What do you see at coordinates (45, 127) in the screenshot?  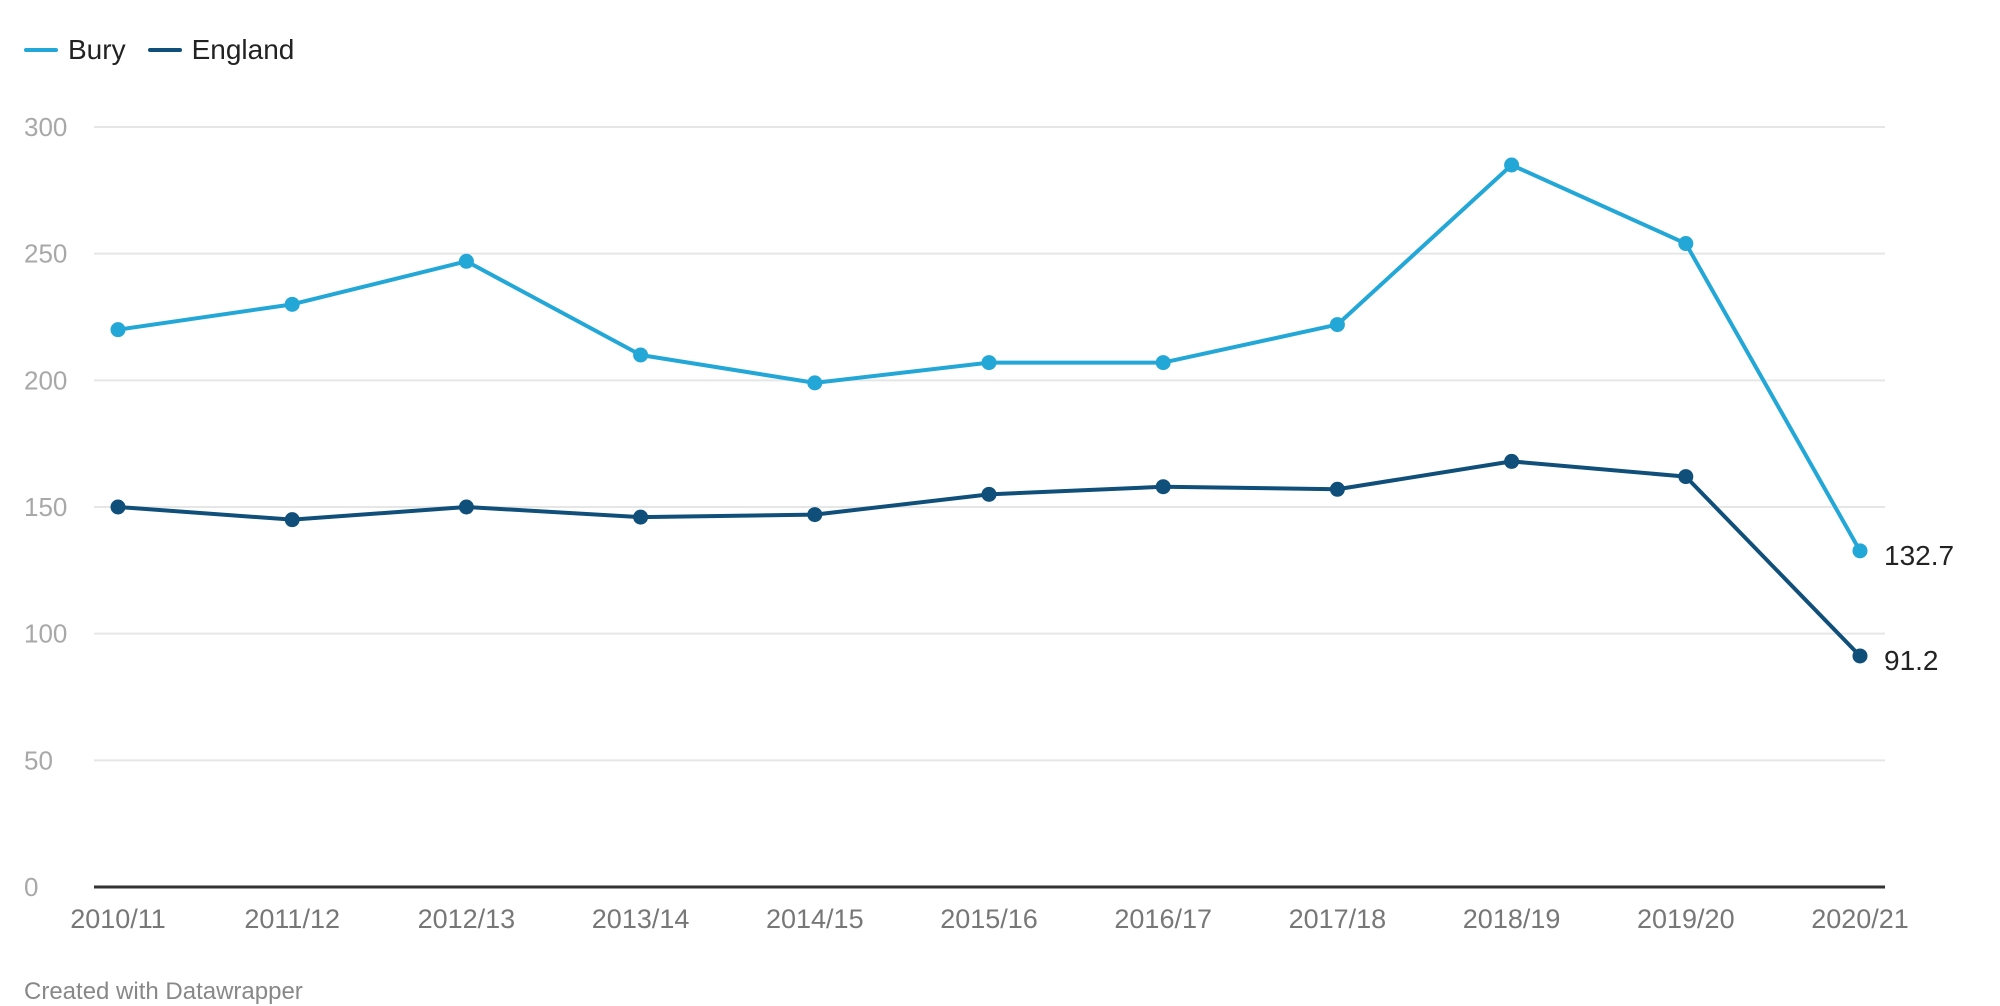 I see `y-tick-label: 300` at bounding box center [45, 127].